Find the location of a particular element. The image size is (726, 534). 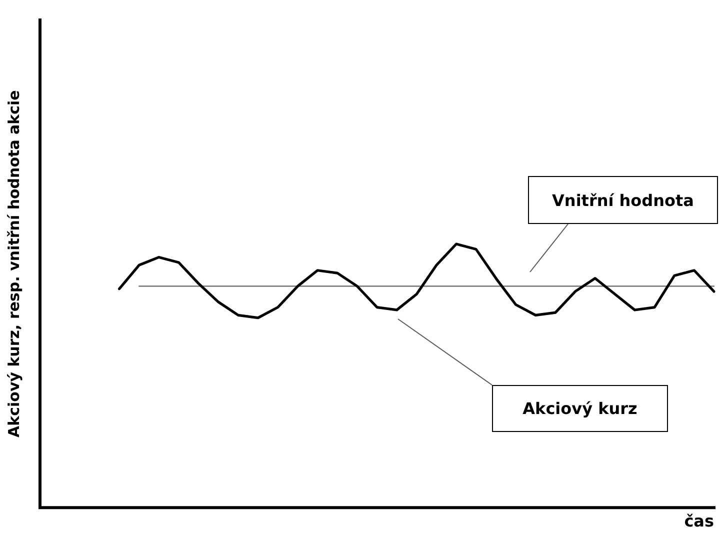

x-axis-title: čas is located at coordinates (699, 521).